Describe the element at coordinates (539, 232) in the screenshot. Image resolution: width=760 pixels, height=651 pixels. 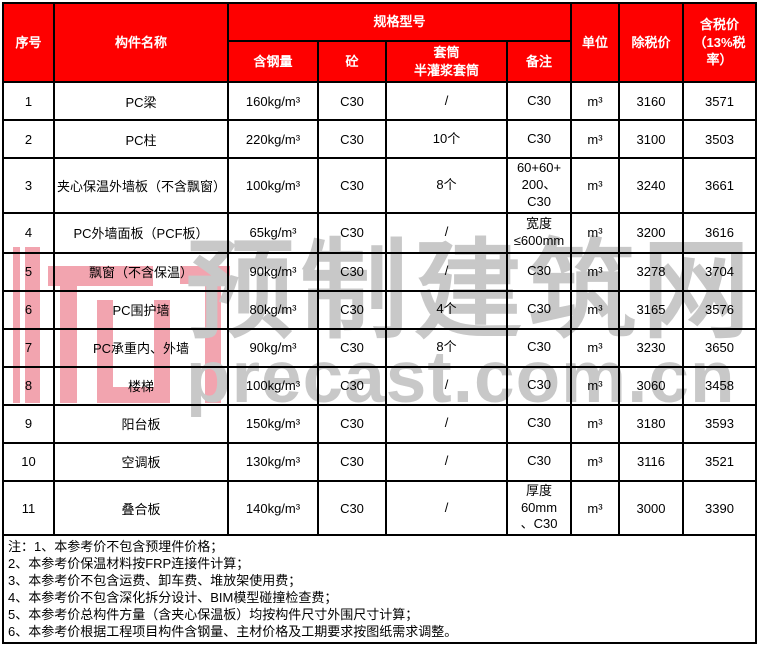
I see `cell-remark: 宽度 ≤600mm` at that location.